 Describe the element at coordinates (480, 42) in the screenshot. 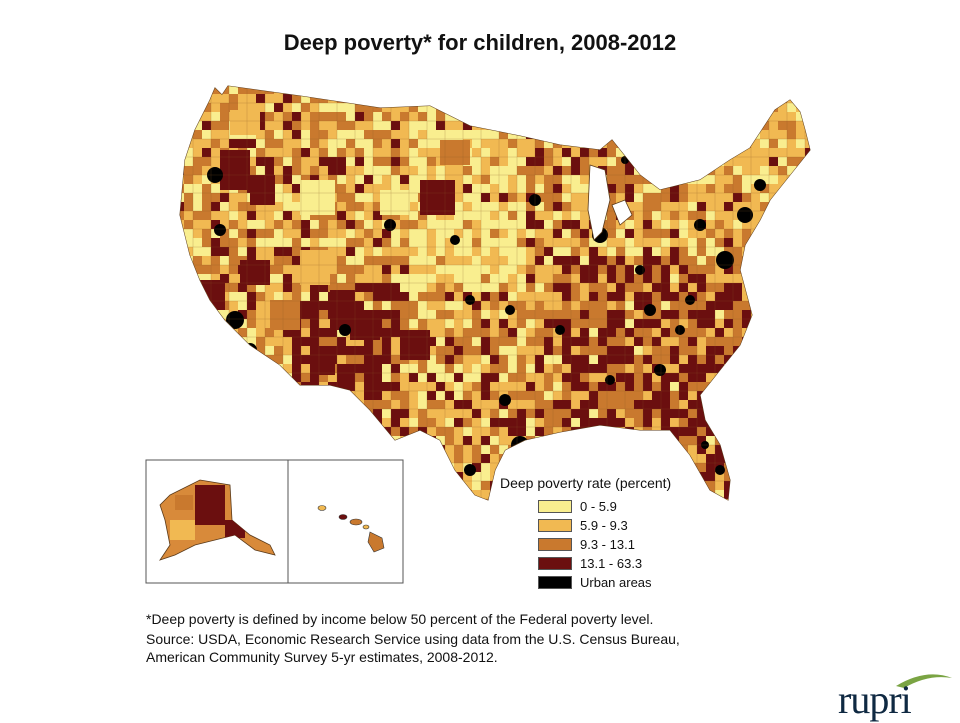

I see `map-title: Deep poverty* for children, 2008-2012` at that location.